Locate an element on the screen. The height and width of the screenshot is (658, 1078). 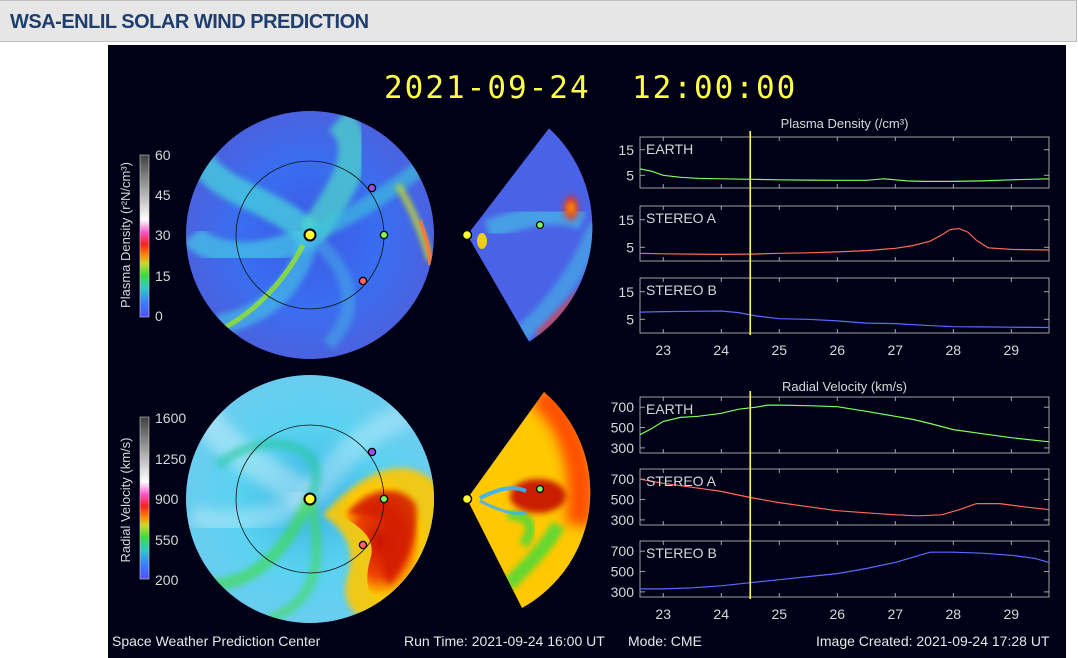
density-meridional-map is located at coordinates (529, 235).